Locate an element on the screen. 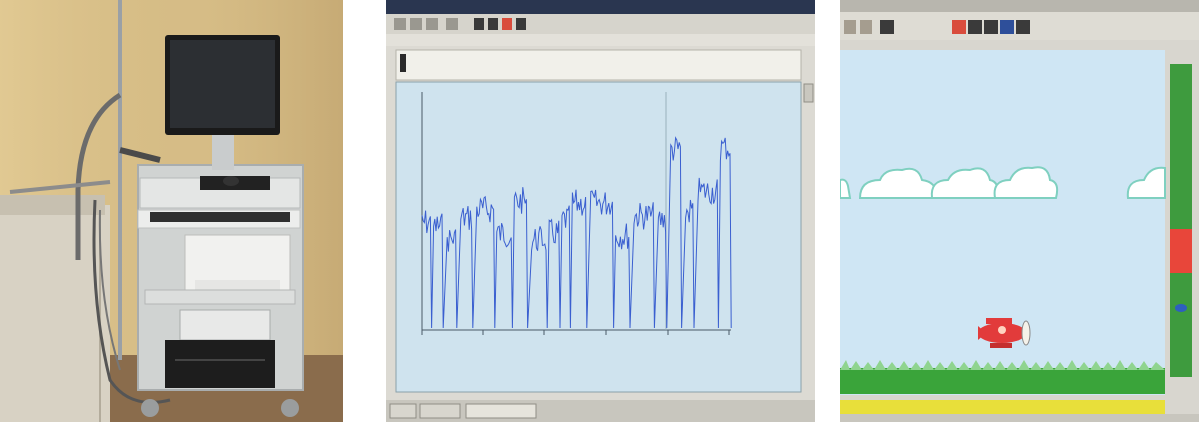  ground-bar is located at coordinates (1002, 407).